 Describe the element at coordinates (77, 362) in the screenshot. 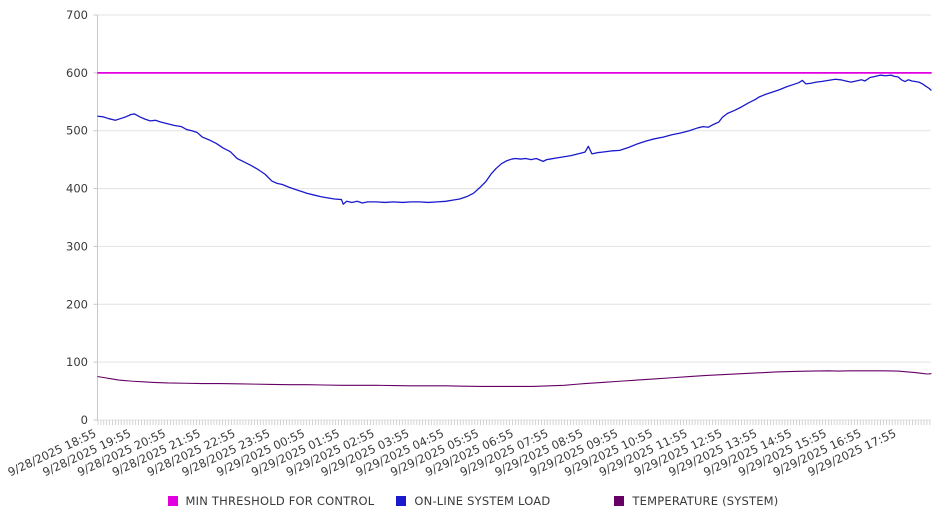

I see `y-tick-label: 100` at that location.